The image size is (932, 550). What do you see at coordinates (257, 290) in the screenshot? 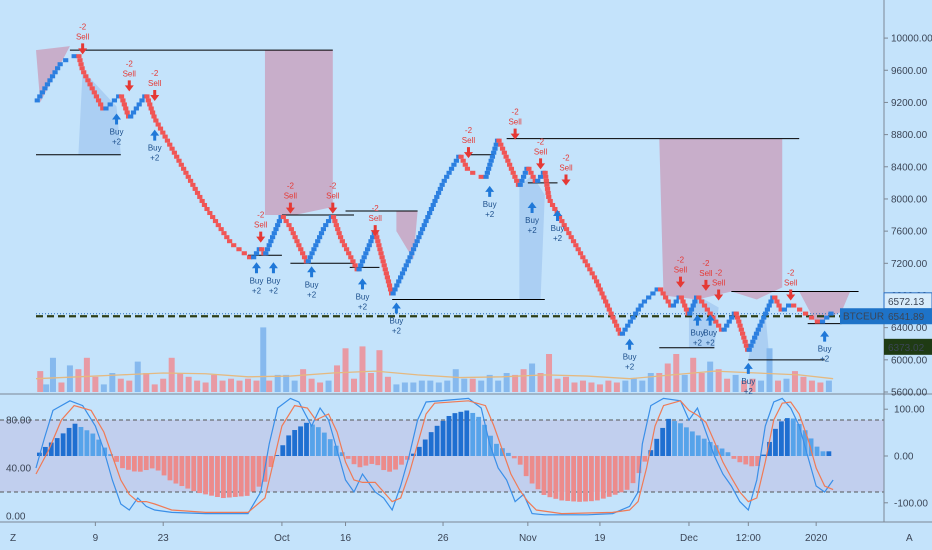
I see `buy-signal-value: +2` at bounding box center [257, 290].